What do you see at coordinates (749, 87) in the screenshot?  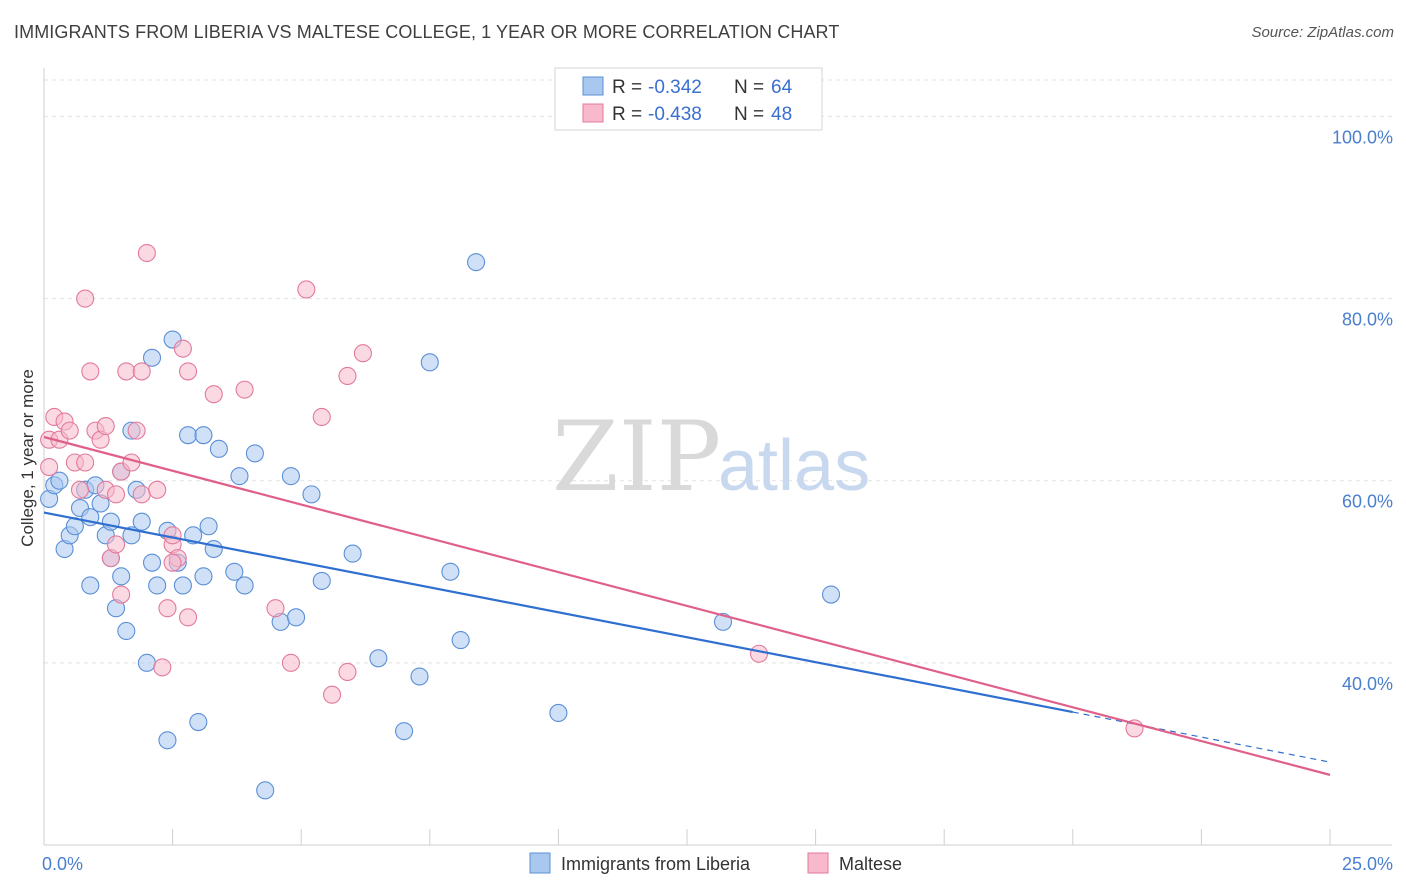 I see `legend-n-label-liberia: N =` at bounding box center [749, 87].